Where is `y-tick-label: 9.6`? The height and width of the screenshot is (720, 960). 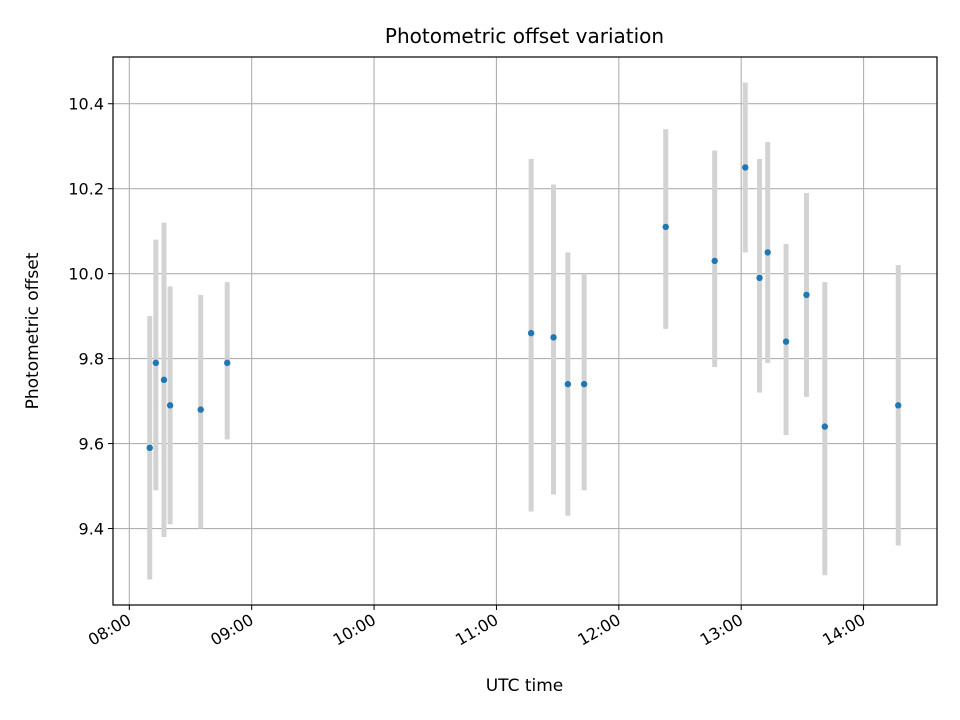
y-tick-label: 9.6 is located at coordinates (91, 444).